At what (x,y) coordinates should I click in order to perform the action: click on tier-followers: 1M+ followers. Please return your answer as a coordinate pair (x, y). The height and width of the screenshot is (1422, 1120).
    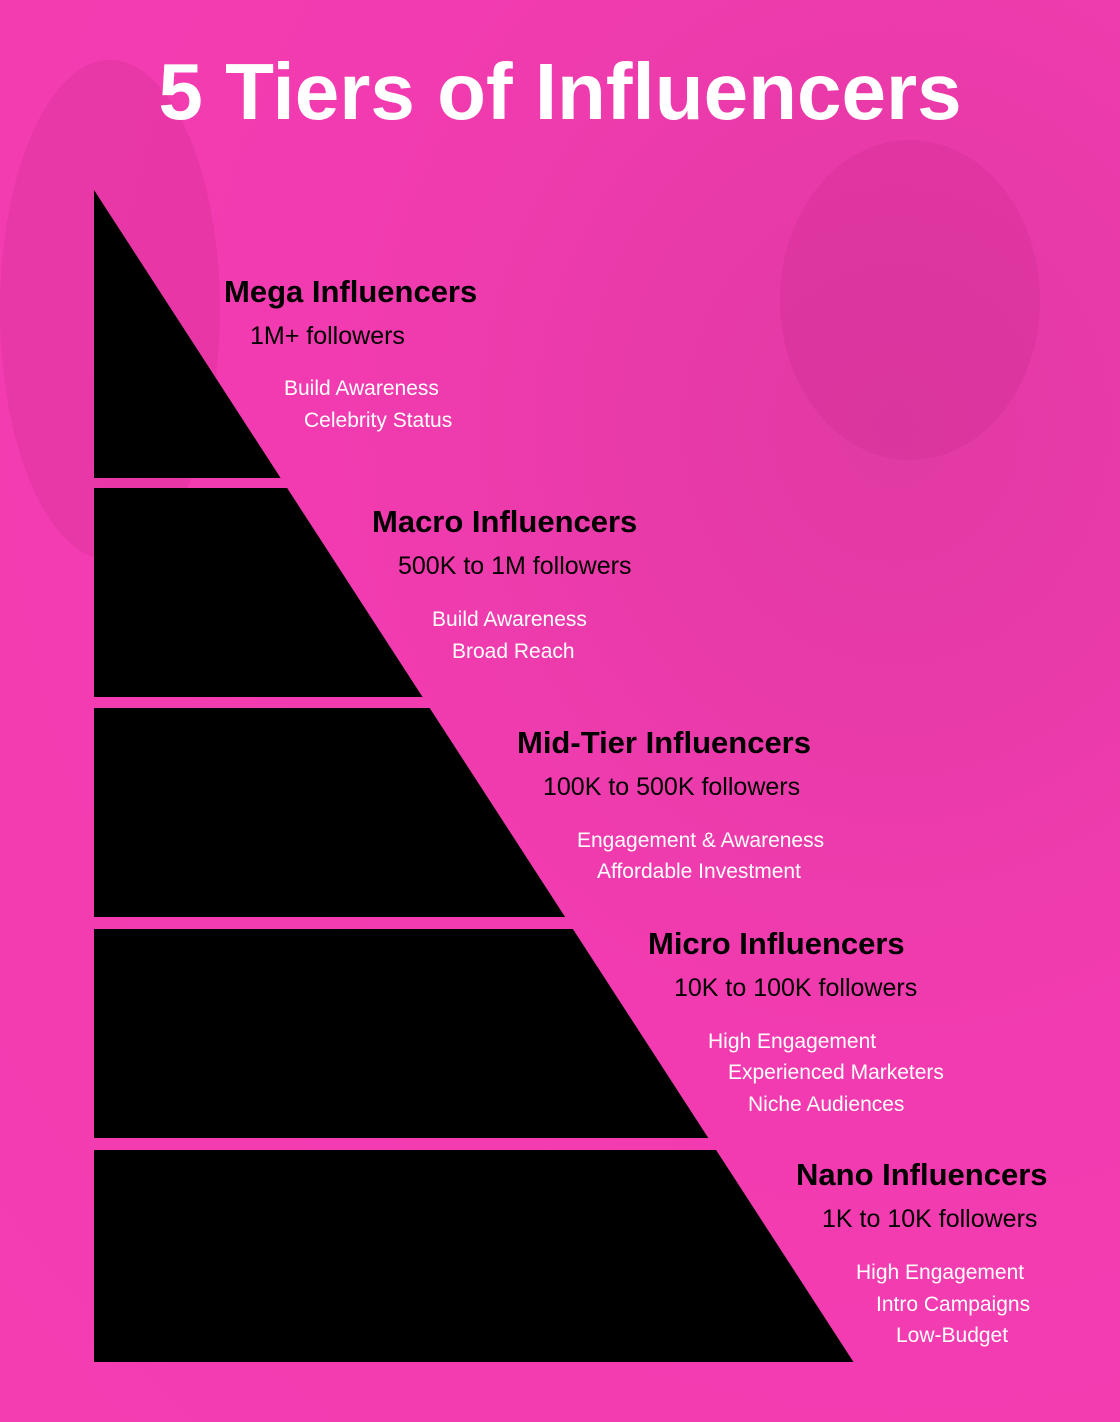
    Looking at the image, I should click on (327, 336).